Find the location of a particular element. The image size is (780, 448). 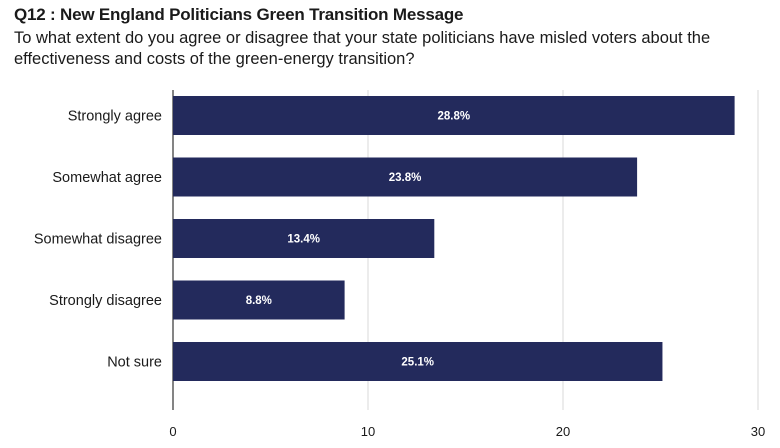

data-label: 23.8% is located at coordinates (405, 178).